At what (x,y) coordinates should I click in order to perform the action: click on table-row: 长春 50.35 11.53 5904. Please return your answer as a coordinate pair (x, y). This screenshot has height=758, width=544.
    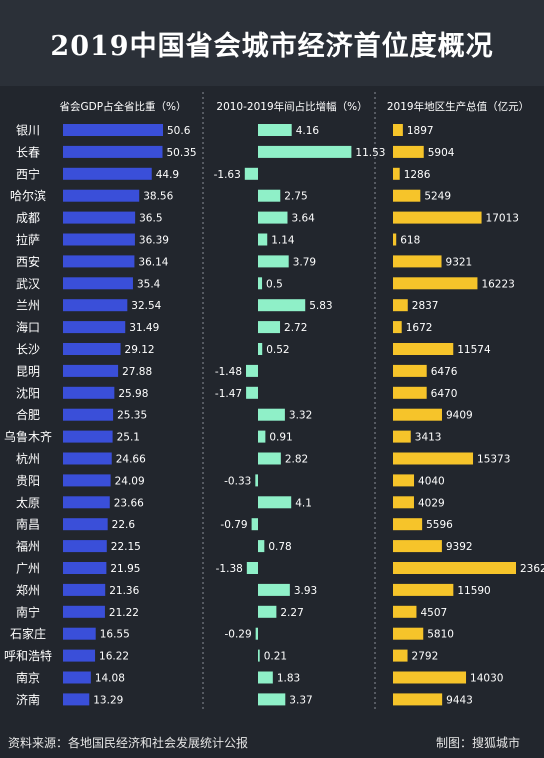
    Looking at the image, I should click on (235, 152).